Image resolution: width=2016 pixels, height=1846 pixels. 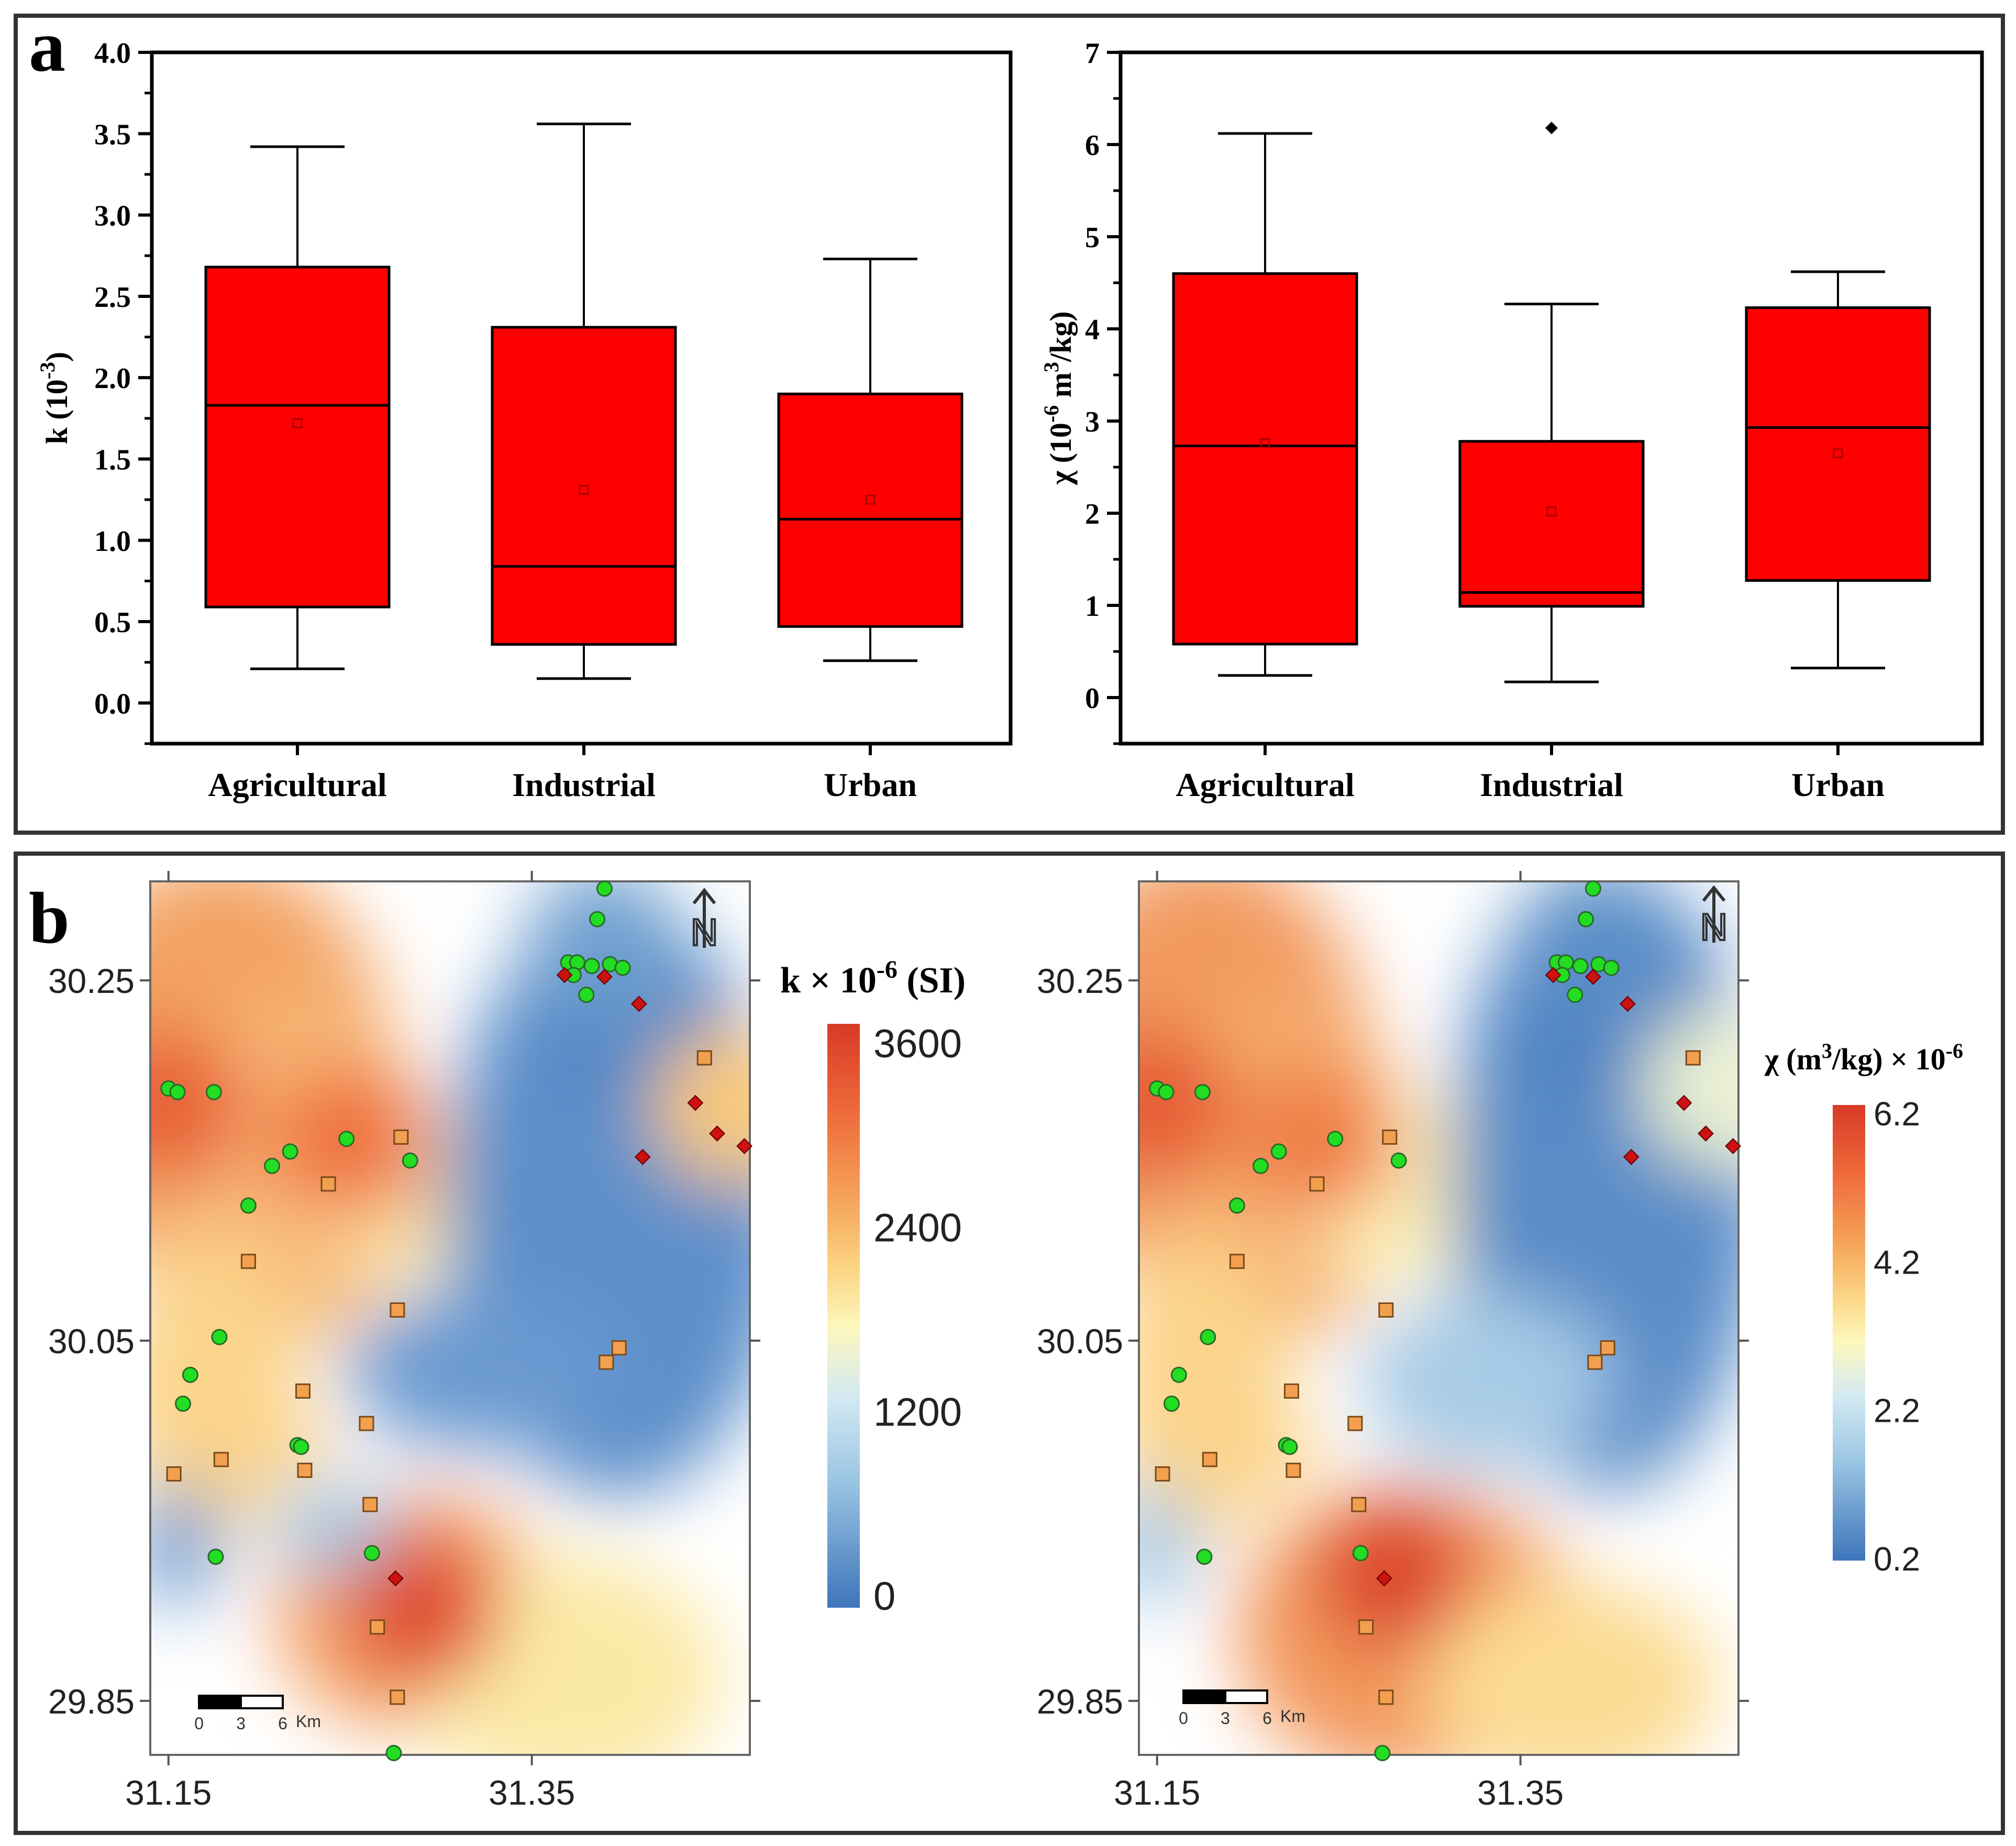 I want to click on north-arrow-icon: N, so click(x=1714, y=917).